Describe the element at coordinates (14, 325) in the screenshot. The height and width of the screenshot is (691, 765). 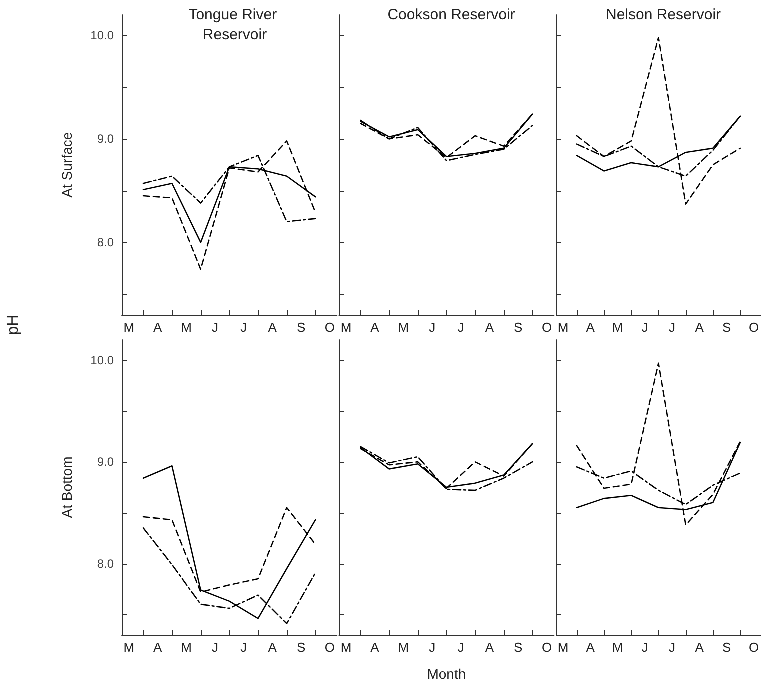
I see `text: pH` at that location.